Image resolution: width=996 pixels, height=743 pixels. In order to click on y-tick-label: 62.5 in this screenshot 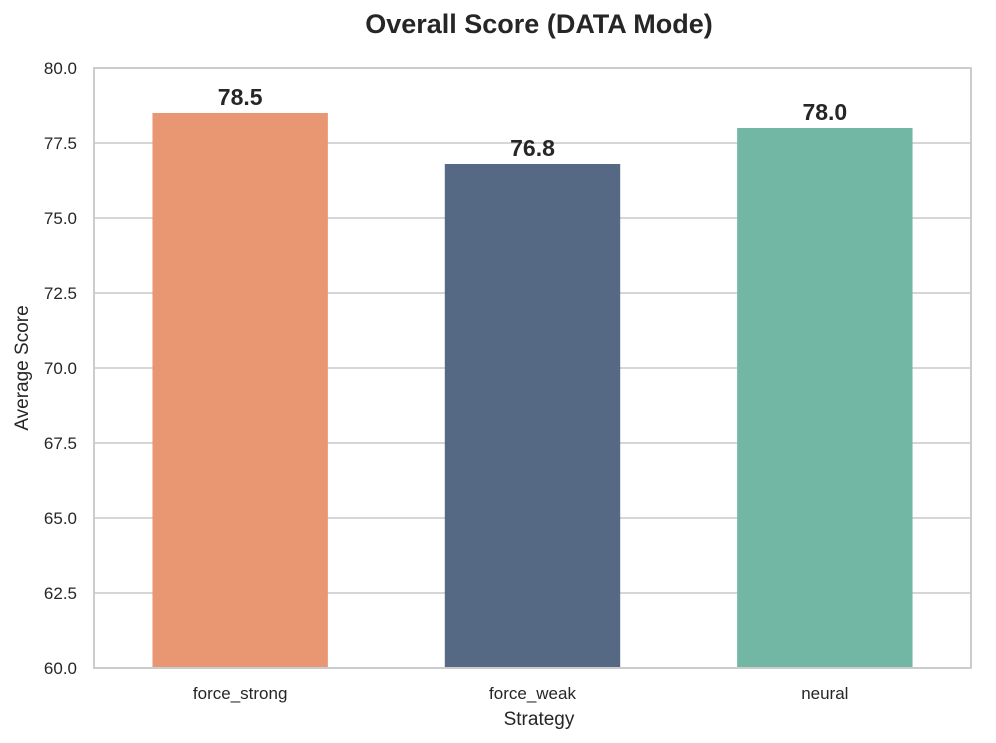, I will do `click(60, 593)`.